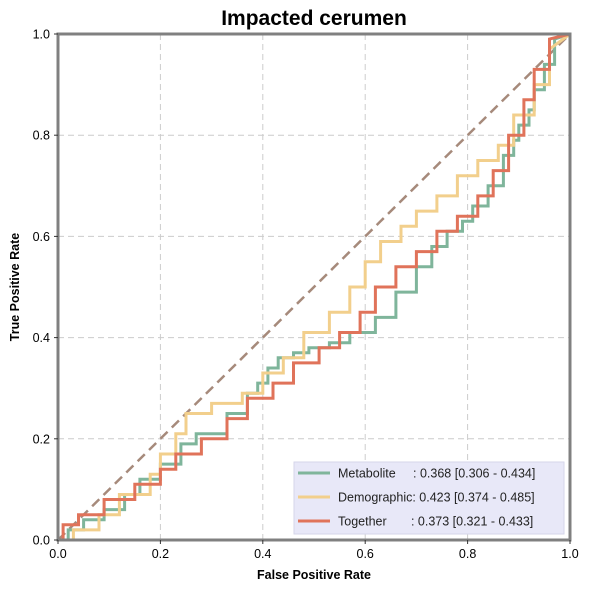  Describe the element at coordinates (262, 554) in the screenshot. I see `x-tick-label: 0.4` at that location.